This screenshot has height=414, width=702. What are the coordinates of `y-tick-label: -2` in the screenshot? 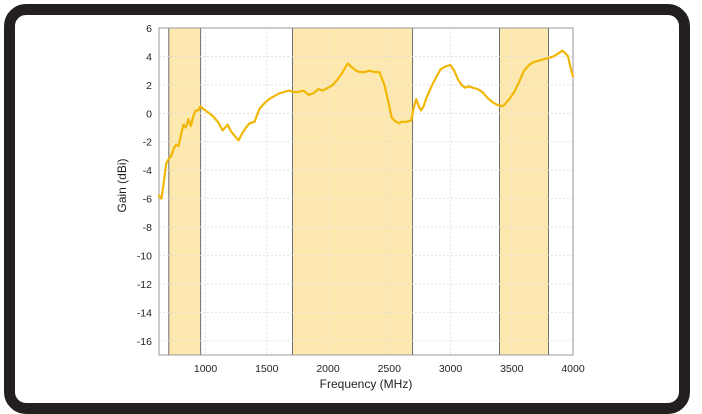 It's located at (147, 143).